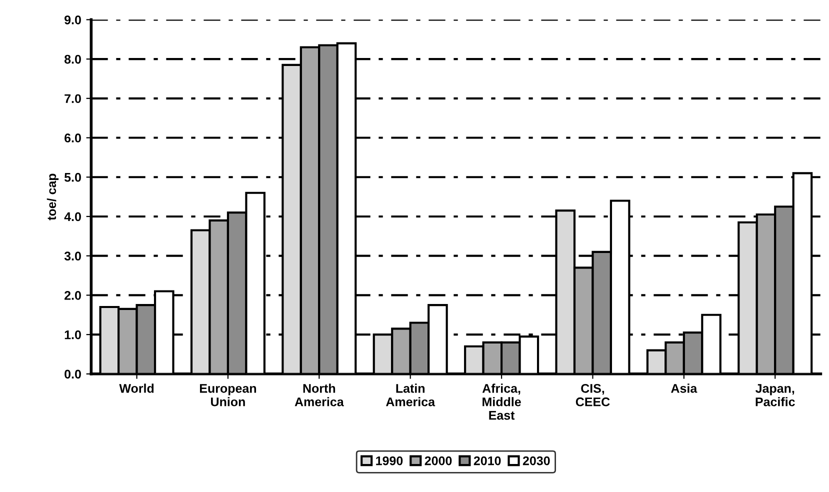 The width and height of the screenshot is (829, 492). Describe the element at coordinates (72, 374) in the screenshot. I see `y-tick-label: 0.0` at that location.